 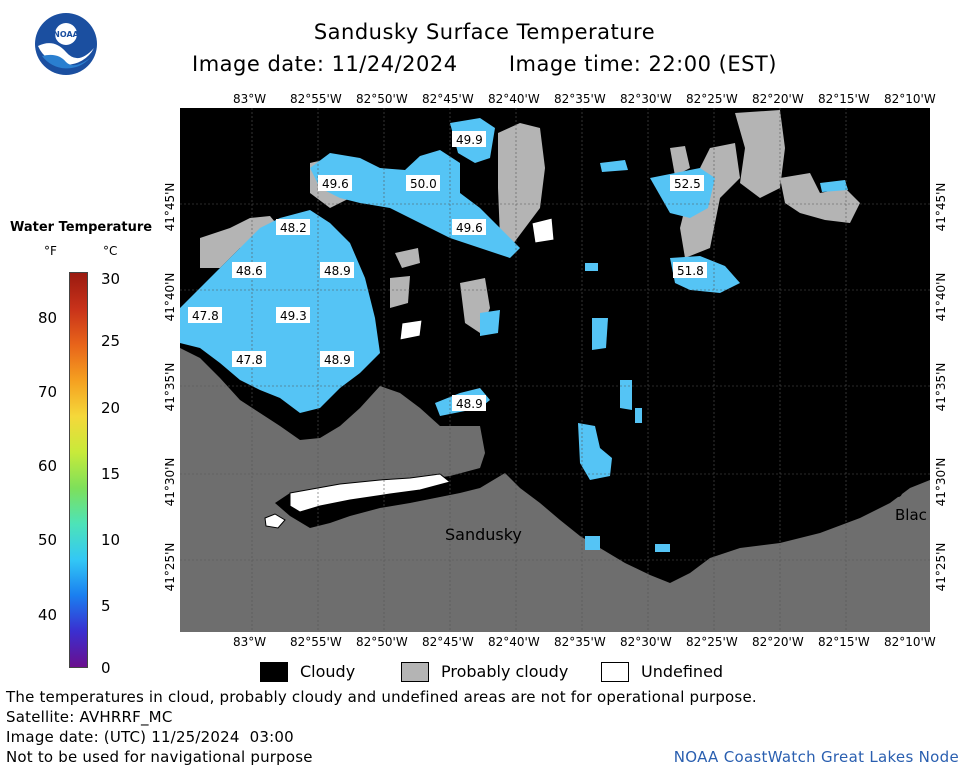 What do you see at coordinates (816, 757) in the screenshot?
I see `footer-node: NOAA CoastWatch Great Lakes Node` at bounding box center [816, 757].